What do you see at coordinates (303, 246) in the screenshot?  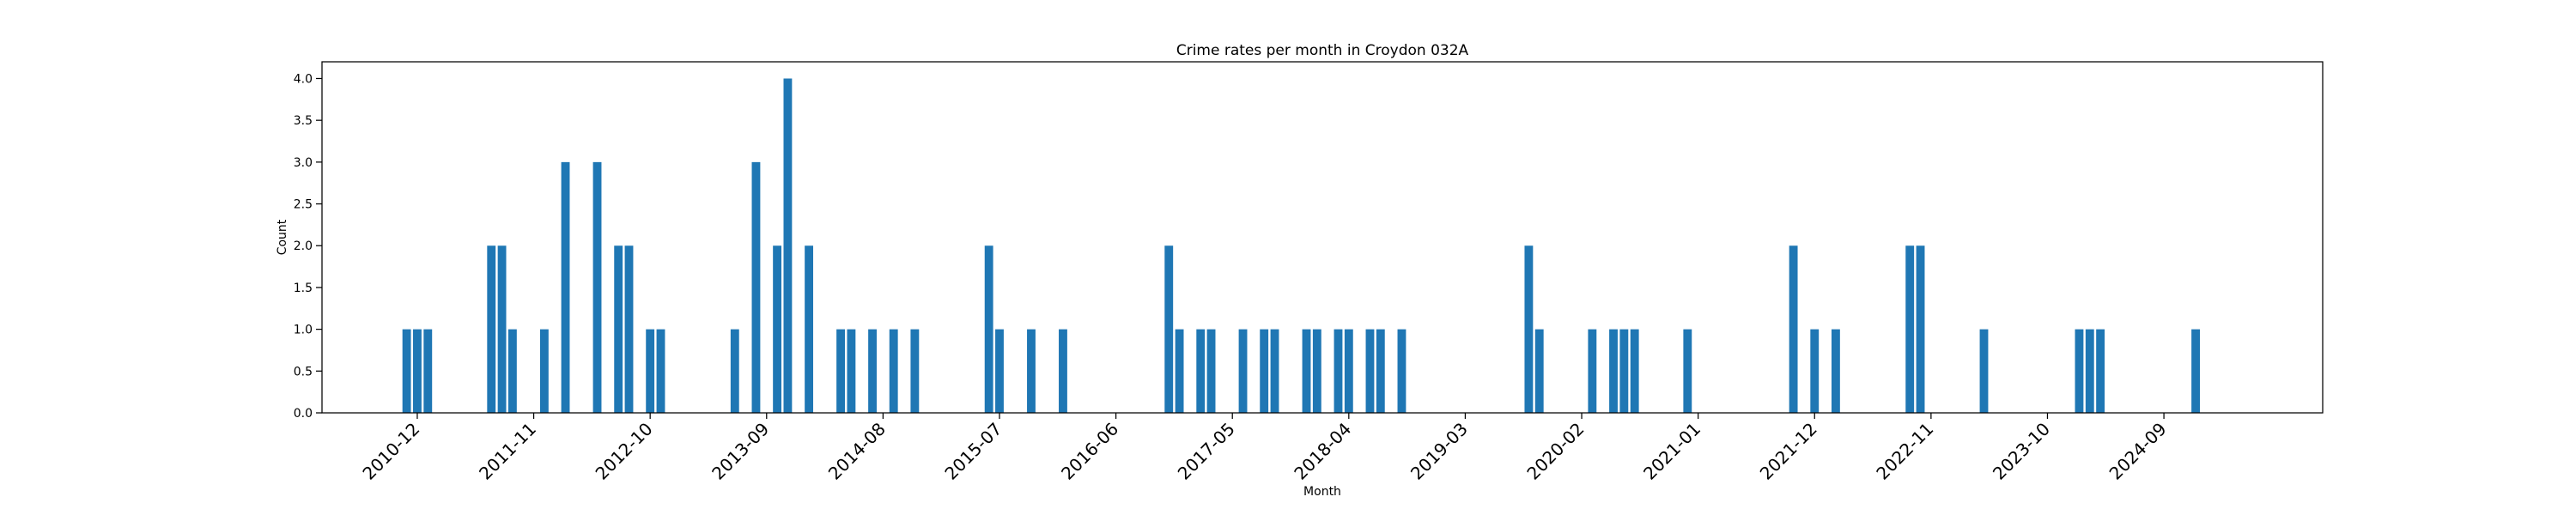 I see `y-tick-label: 2.0` at bounding box center [303, 246].